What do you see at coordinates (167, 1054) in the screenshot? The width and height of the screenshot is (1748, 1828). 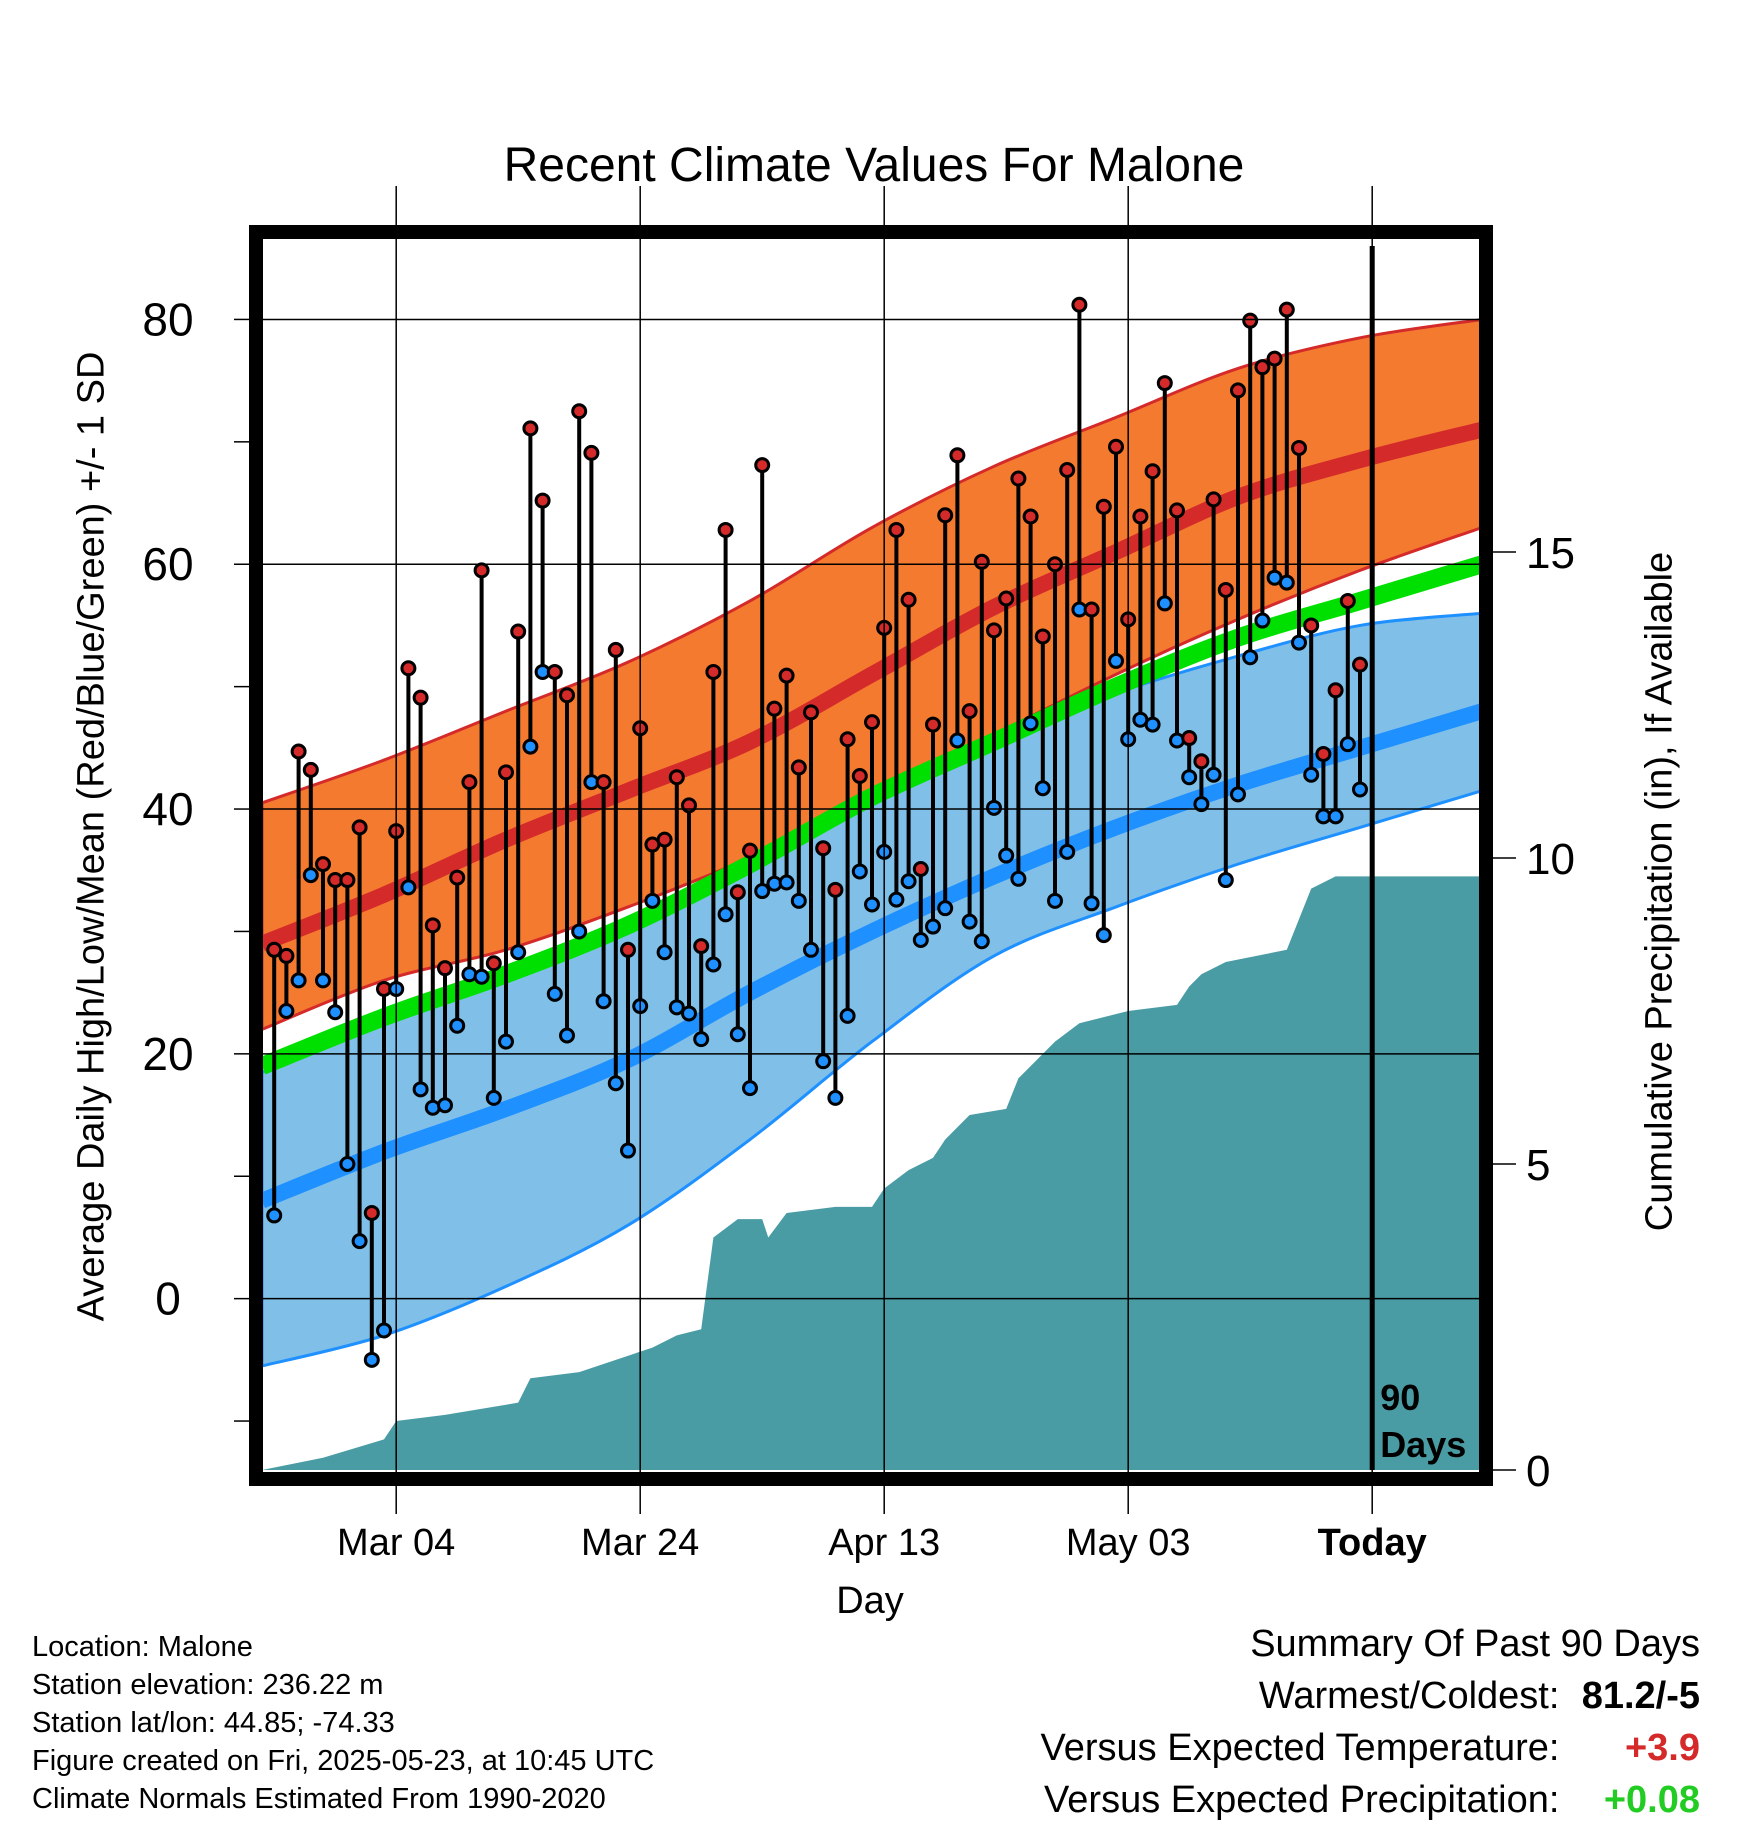 I see `y-tick-label: 20` at bounding box center [167, 1054].